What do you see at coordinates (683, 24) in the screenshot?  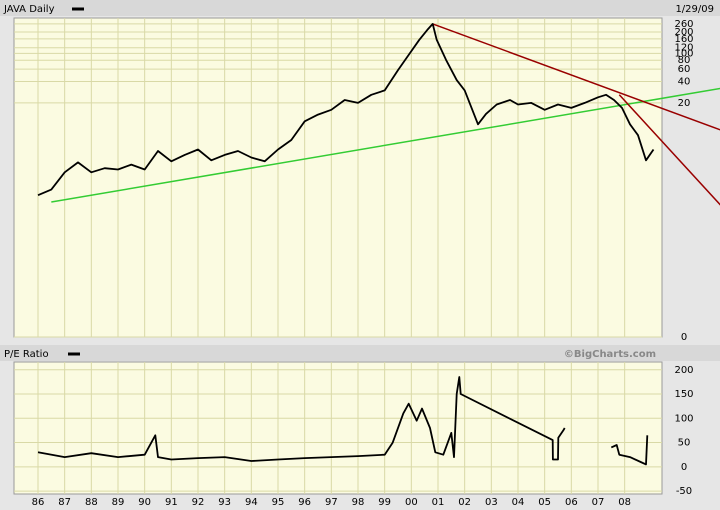 I see `y-tick-label: 260` at bounding box center [683, 24].